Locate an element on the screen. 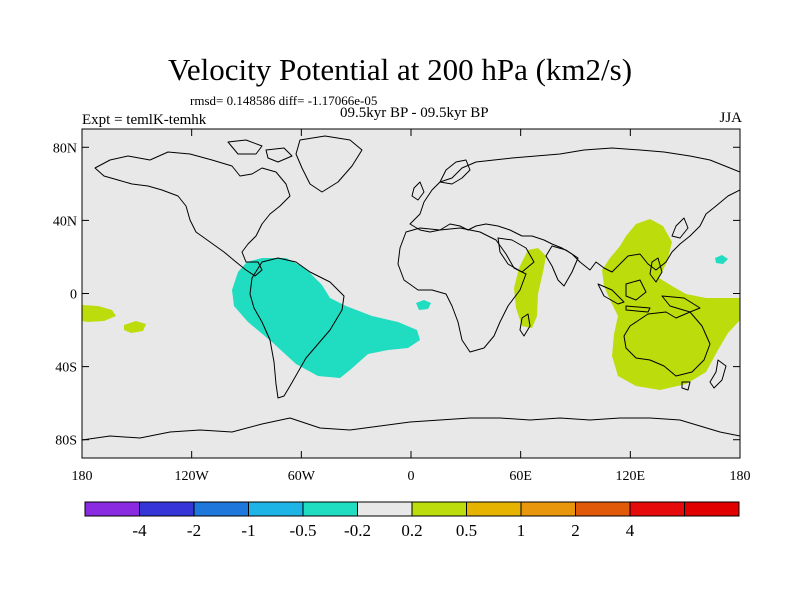 The image size is (800, 600). y-tick-label: 40S is located at coordinates (66, 368).